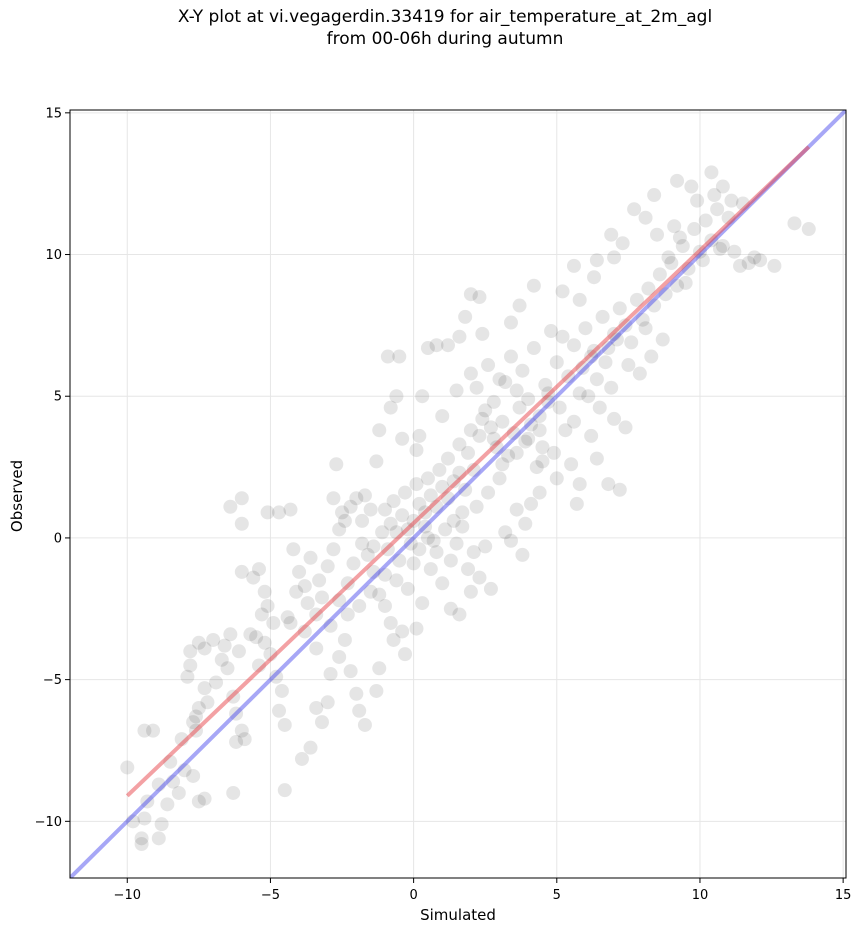 This screenshot has height=934, width=860. I want to click on x-tick-label: 15, so click(843, 895).